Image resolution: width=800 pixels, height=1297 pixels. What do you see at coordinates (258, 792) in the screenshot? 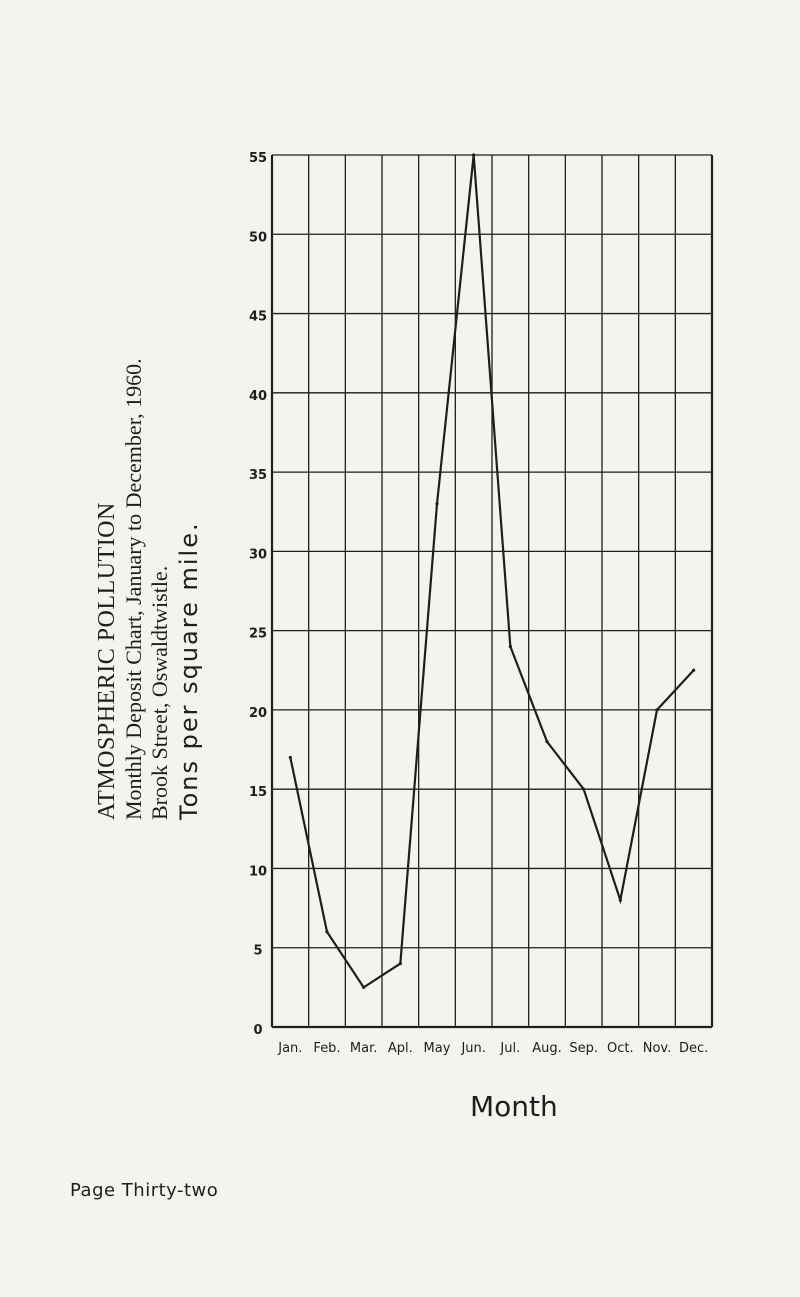
I see `y-tick-label: 15` at bounding box center [258, 792].